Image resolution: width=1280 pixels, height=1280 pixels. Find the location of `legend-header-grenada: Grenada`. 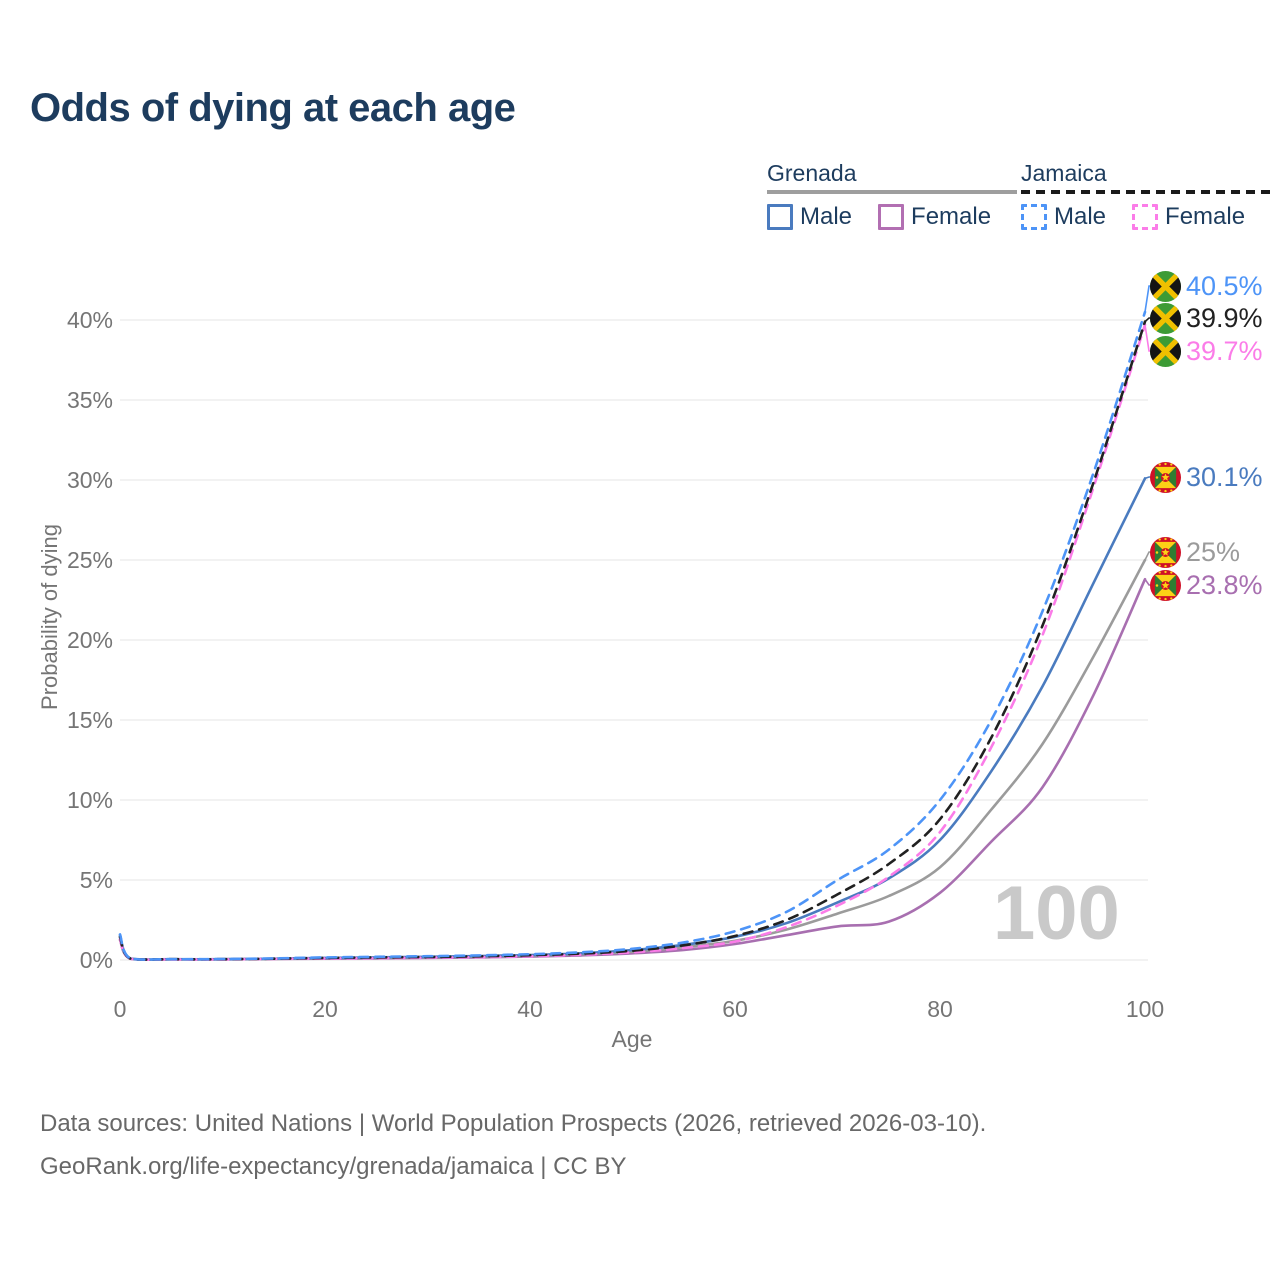

legend-header-grenada: Grenada is located at coordinates (812, 173).